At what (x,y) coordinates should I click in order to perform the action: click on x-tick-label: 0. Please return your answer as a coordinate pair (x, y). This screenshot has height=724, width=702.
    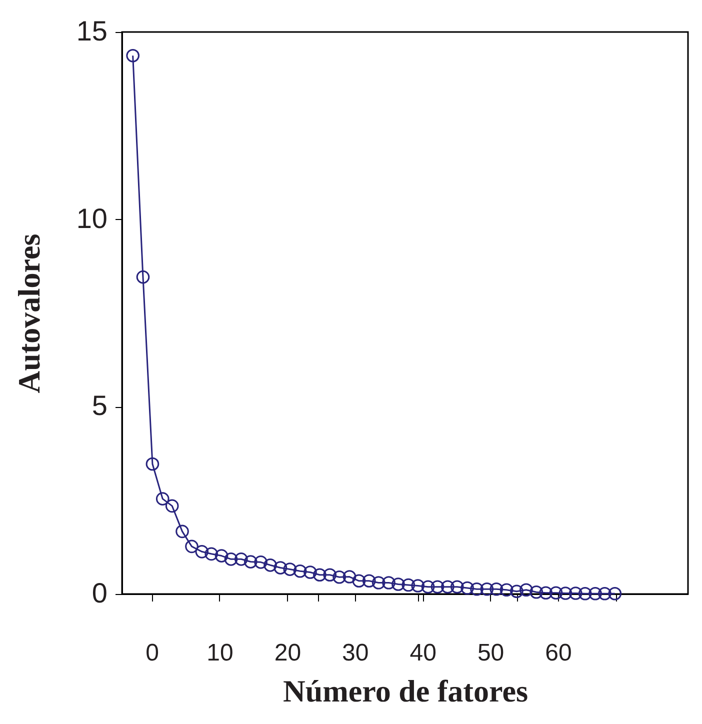
    Looking at the image, I should click on (152, 653).